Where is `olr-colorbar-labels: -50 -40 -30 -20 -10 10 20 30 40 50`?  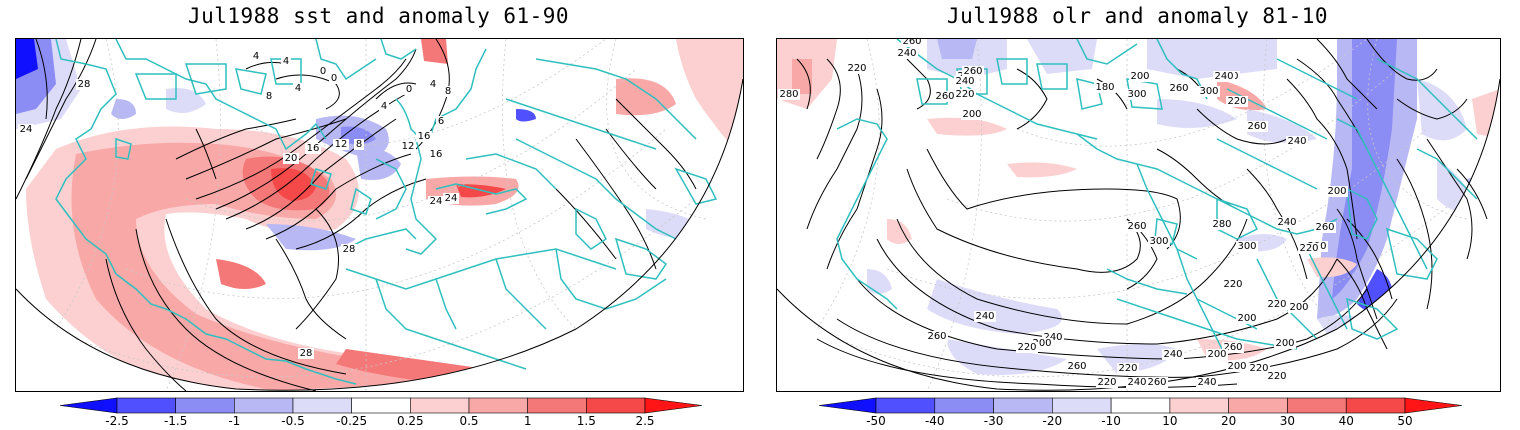 olr-colorbar-labels: -50 -40 -30 -20 -10 10 20 30 40 50 is located at coordinates (1140, 422).